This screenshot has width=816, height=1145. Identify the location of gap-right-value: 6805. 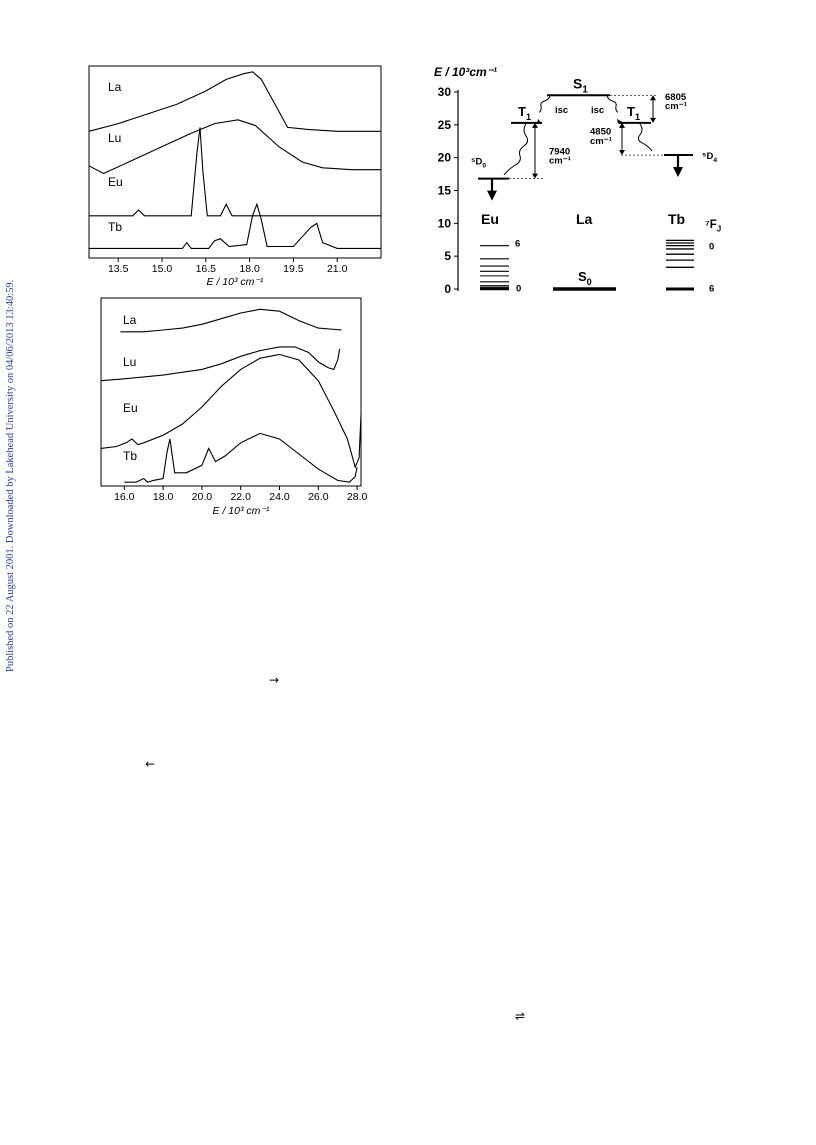
(676, 97).